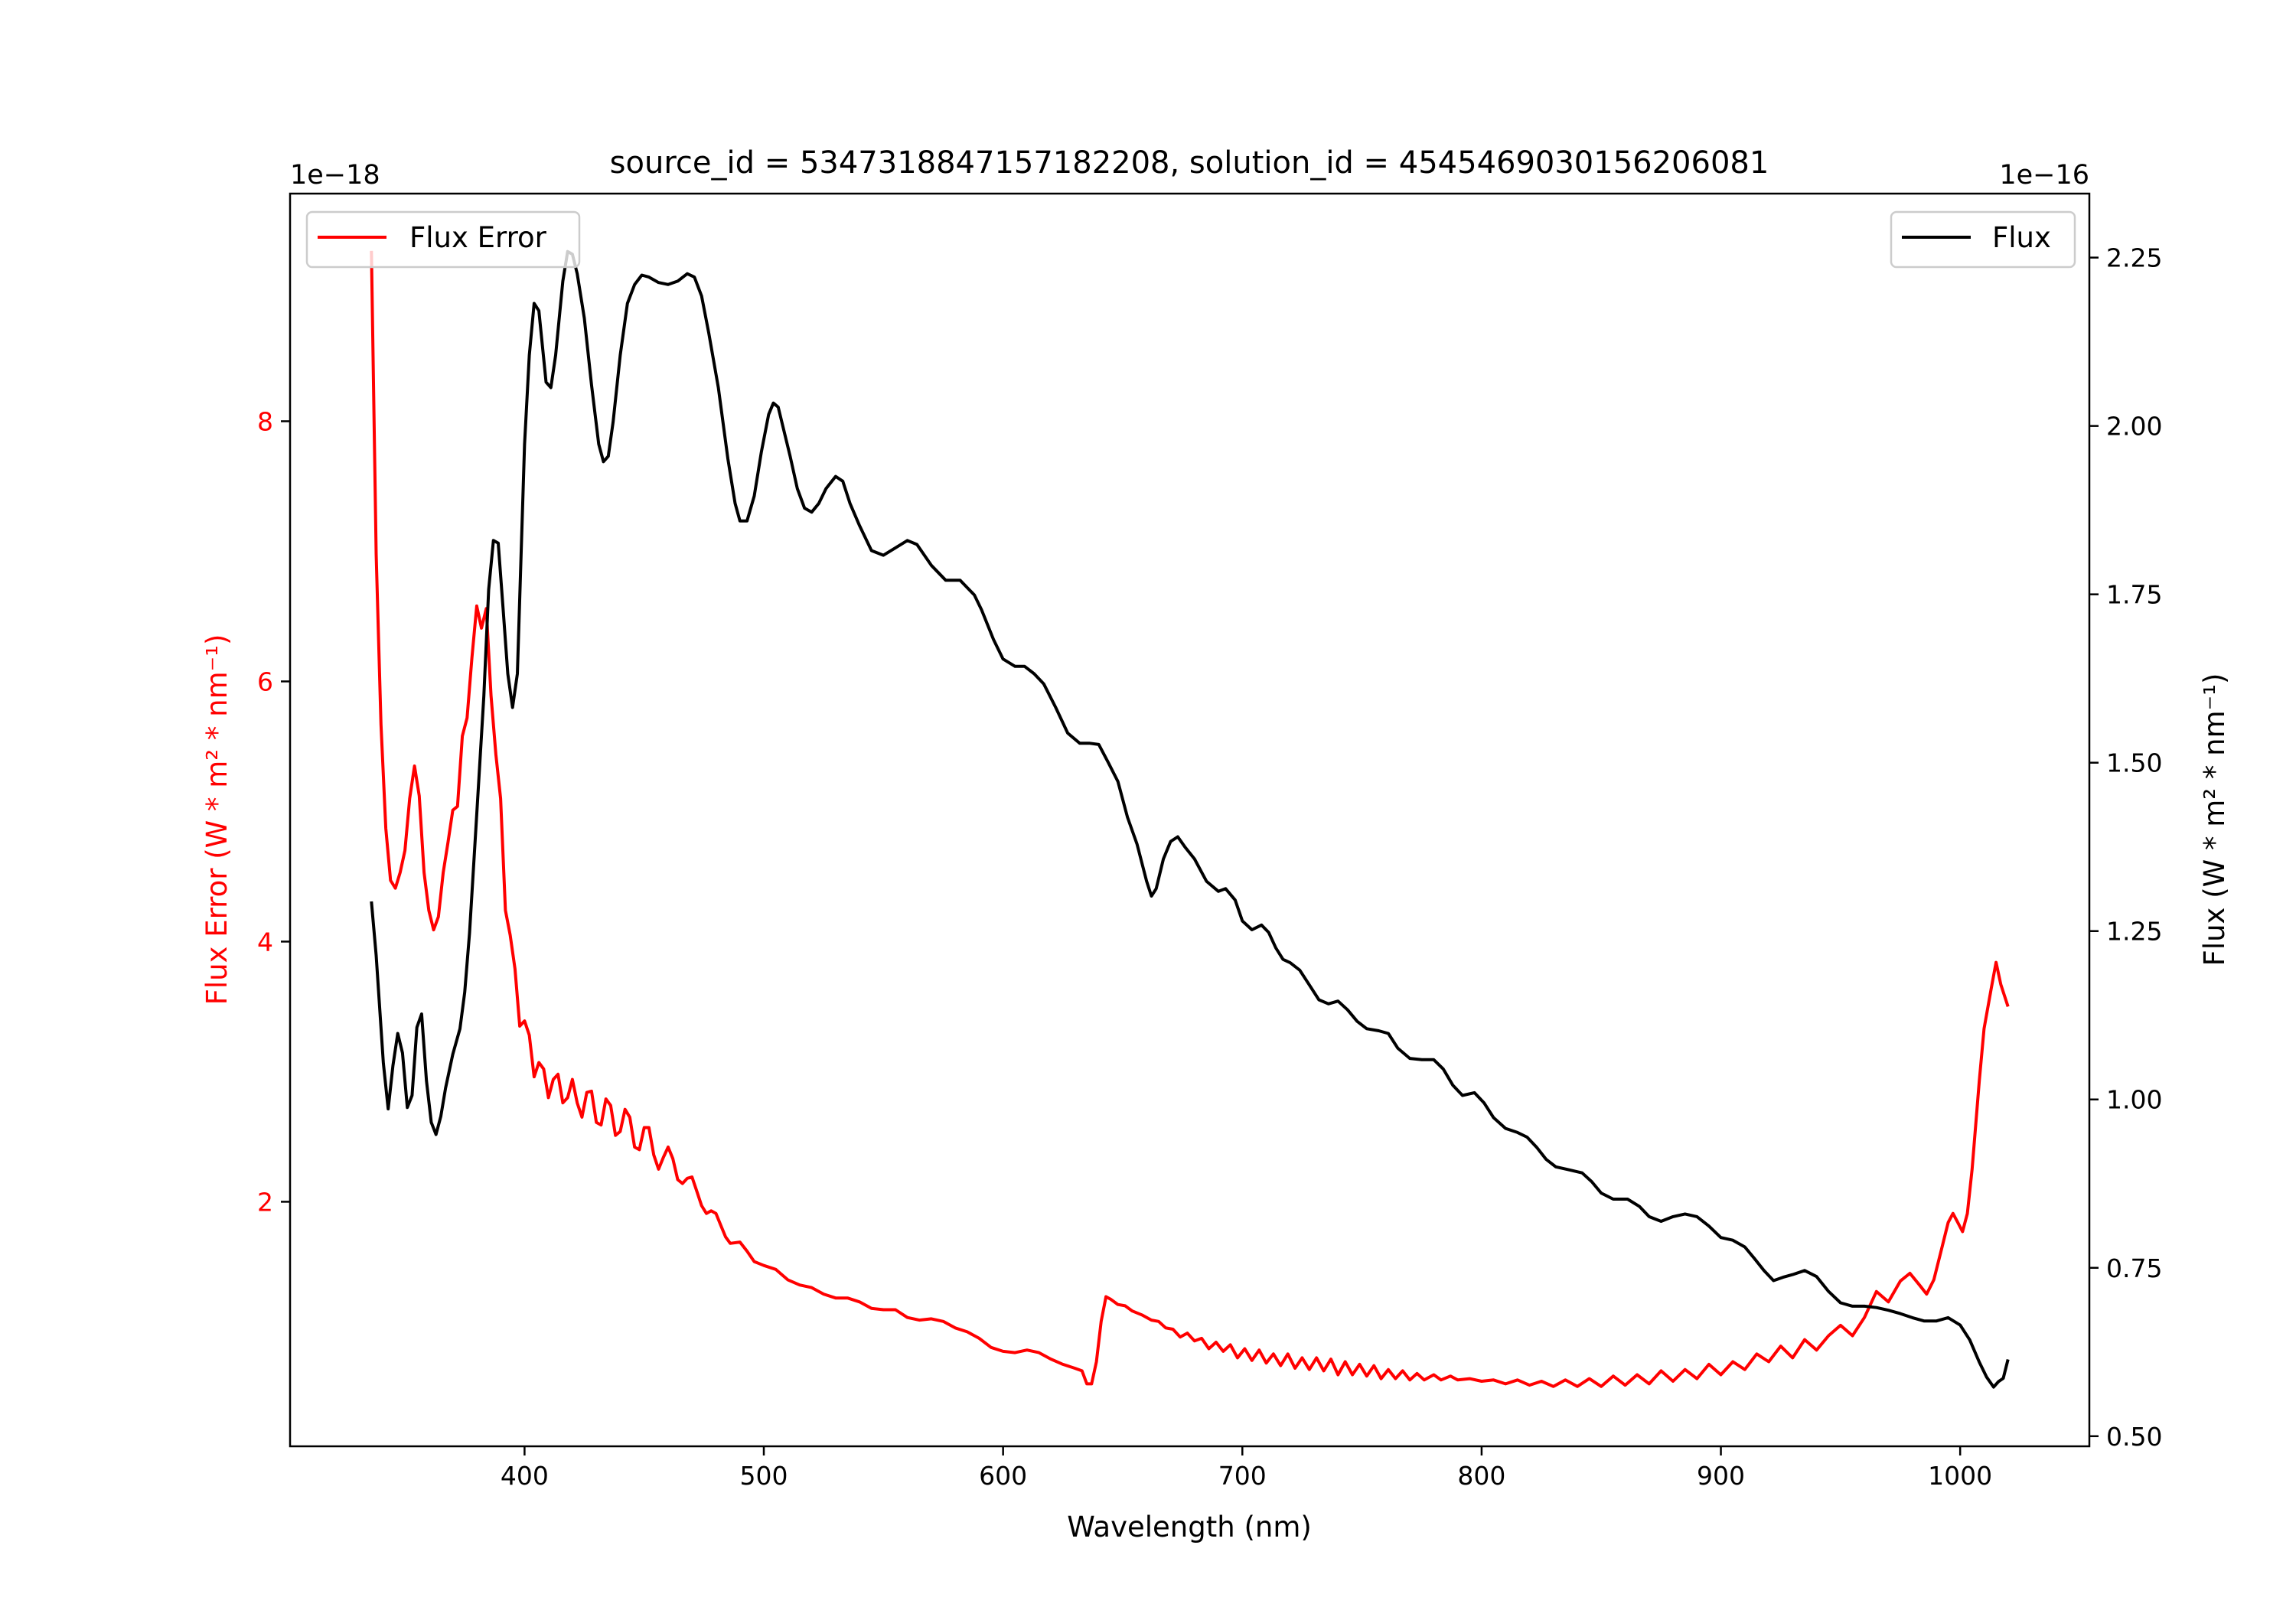 This screenshot has height=1607, width=2296. What do you see at coordinates (525, 1476) in the screenshot?
I see `x-tick-label: 400` at bounding box center [525, 1476].